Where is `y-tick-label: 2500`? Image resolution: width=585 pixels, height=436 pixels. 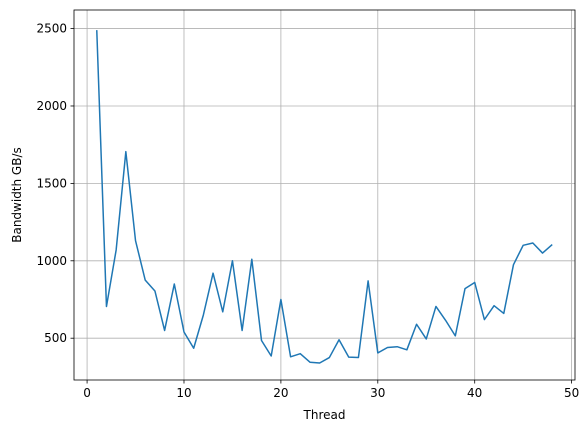 y-tick-label: 2500 is located at coordinates (51, 29).